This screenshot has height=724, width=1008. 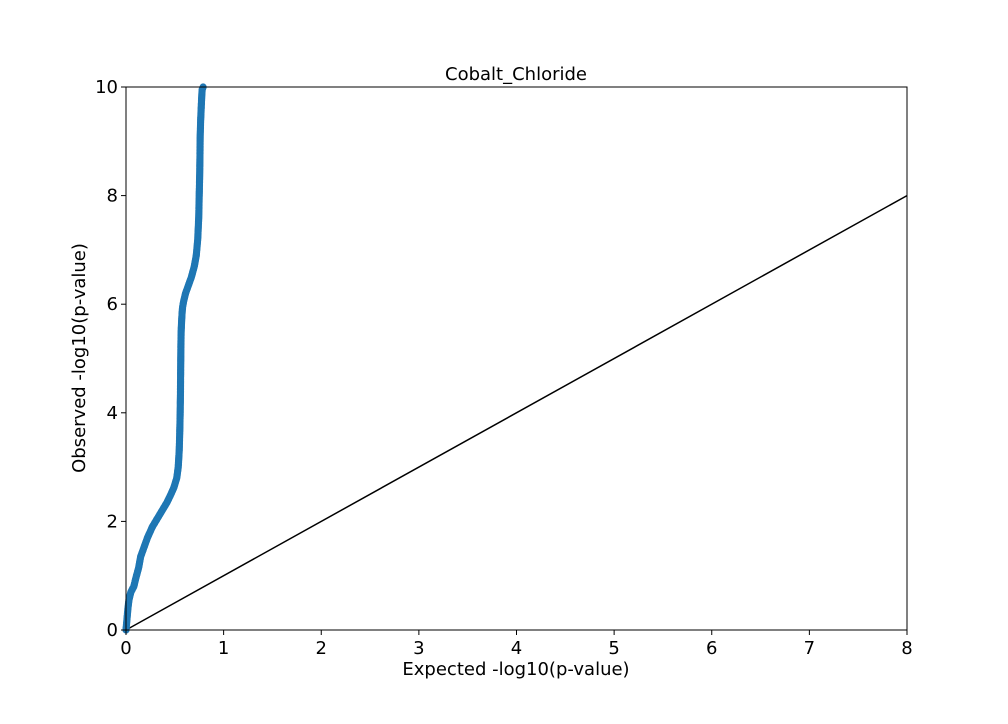 I want to click on y-tick-label: 10, so click(x=106, y=87).